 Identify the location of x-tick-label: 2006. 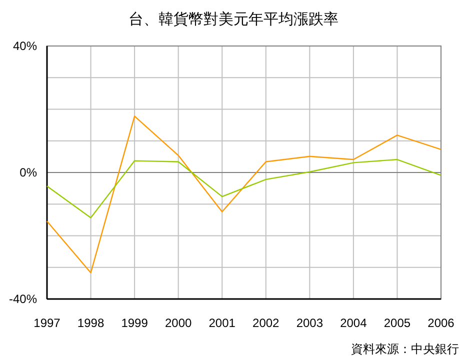
(441, 323).